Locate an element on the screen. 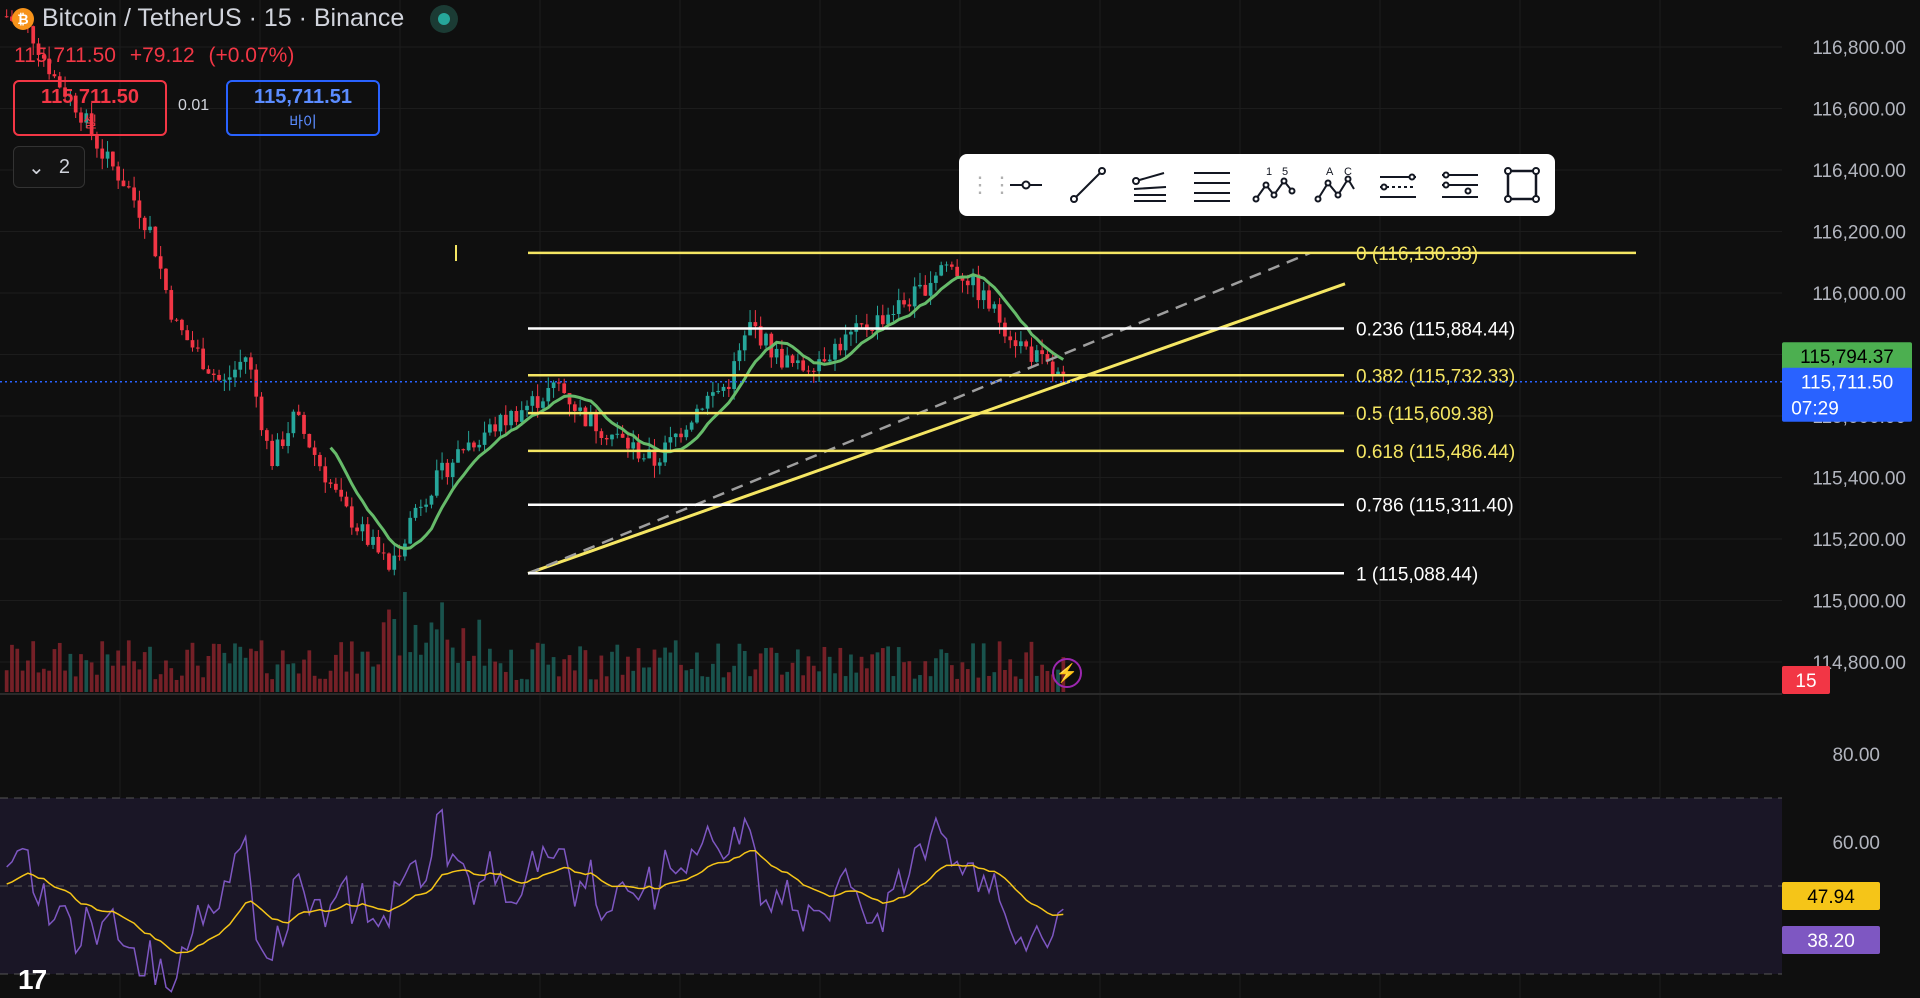  rsi-line is located at coordinates (535, 900).